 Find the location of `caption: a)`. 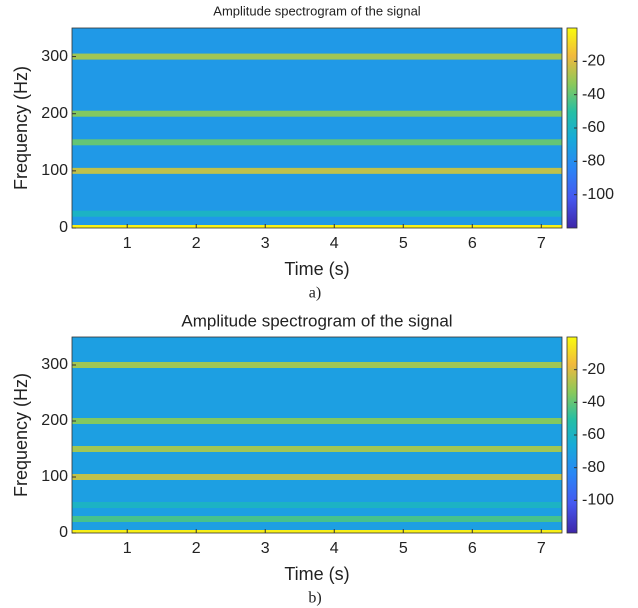

caption: a) is located at coordinates (315, 293).